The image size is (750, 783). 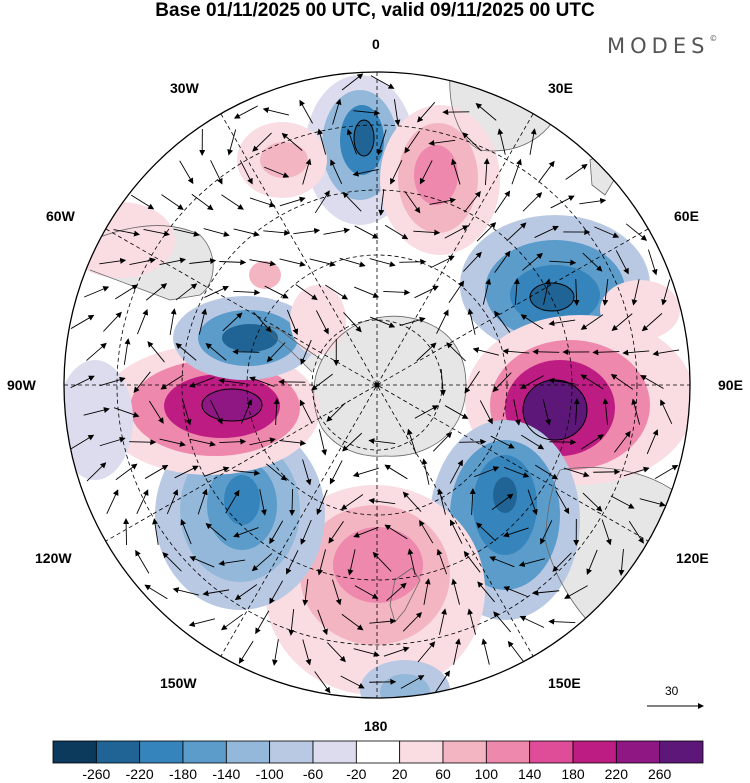 I want to click on brand-mark: ©, so click(x=713, y=38).